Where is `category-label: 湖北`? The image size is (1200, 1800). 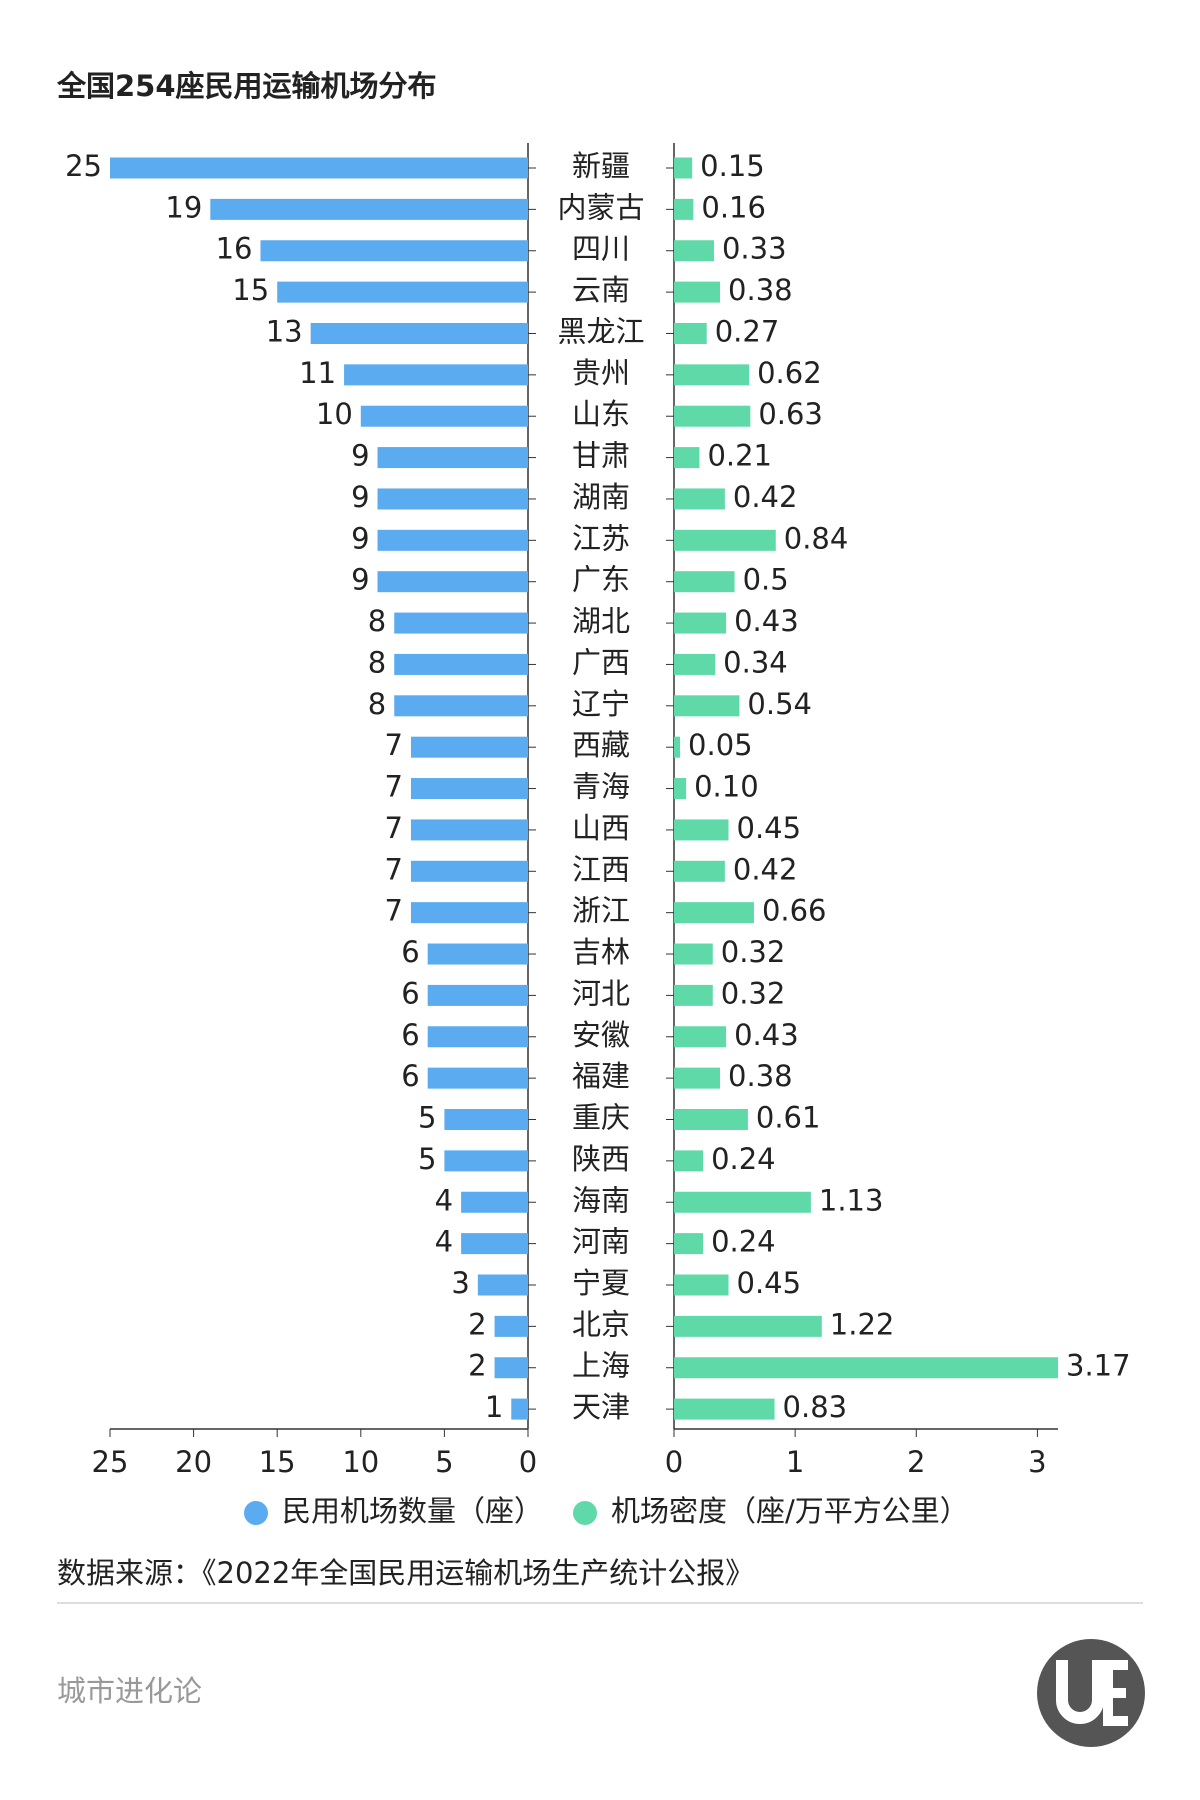
category-label: 湖北 is located at coordinates (601, 621).